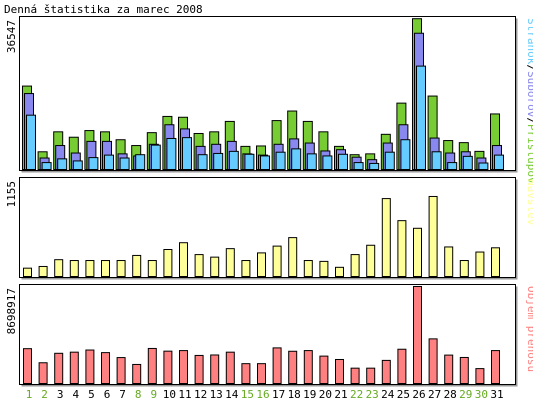 This screenshot has height=405, width=533. What do you see at coordinates (11, 36) in the screenshot?
I see `y-axis-max-label: 36547` at bounding box center [11, 36].